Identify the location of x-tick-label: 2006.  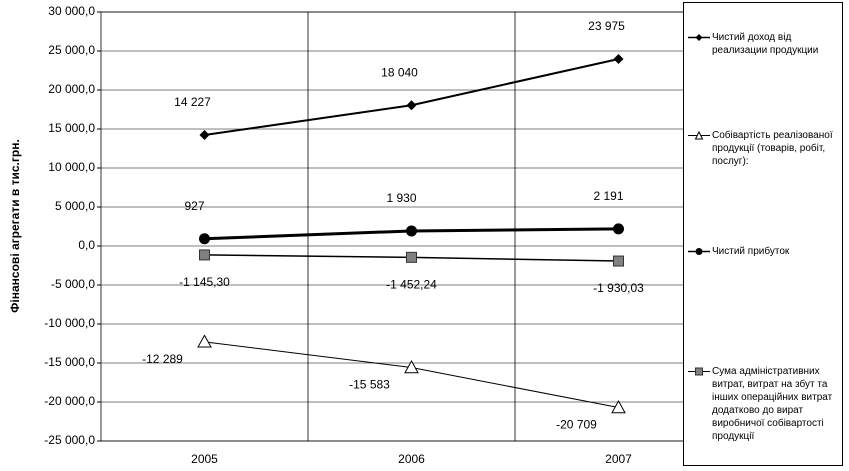
(411, 459).